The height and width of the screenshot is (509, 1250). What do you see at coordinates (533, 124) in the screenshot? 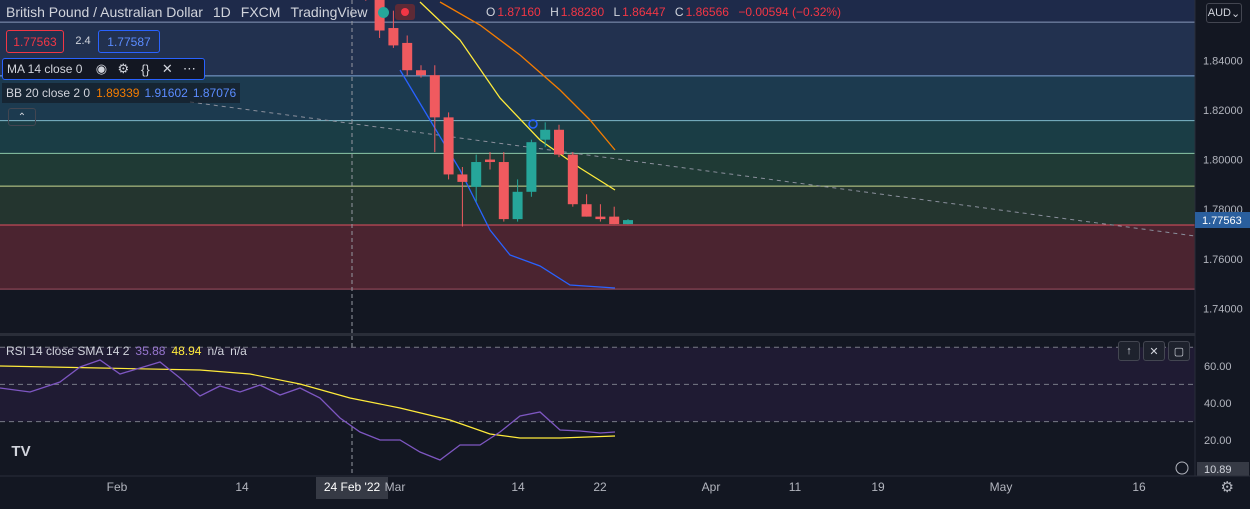
I see `selected-point-marker` at bounding box center [533, 124].